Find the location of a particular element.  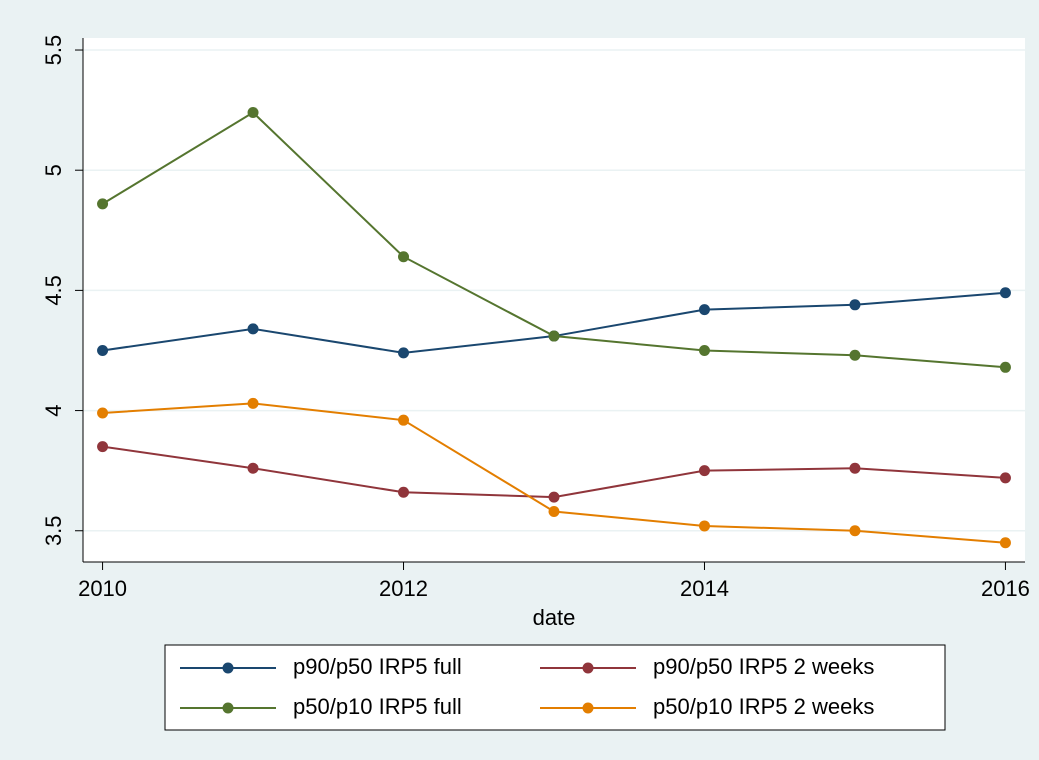

legend-label: p90/p50 IRP5 full is located at coordinates (377, 666).